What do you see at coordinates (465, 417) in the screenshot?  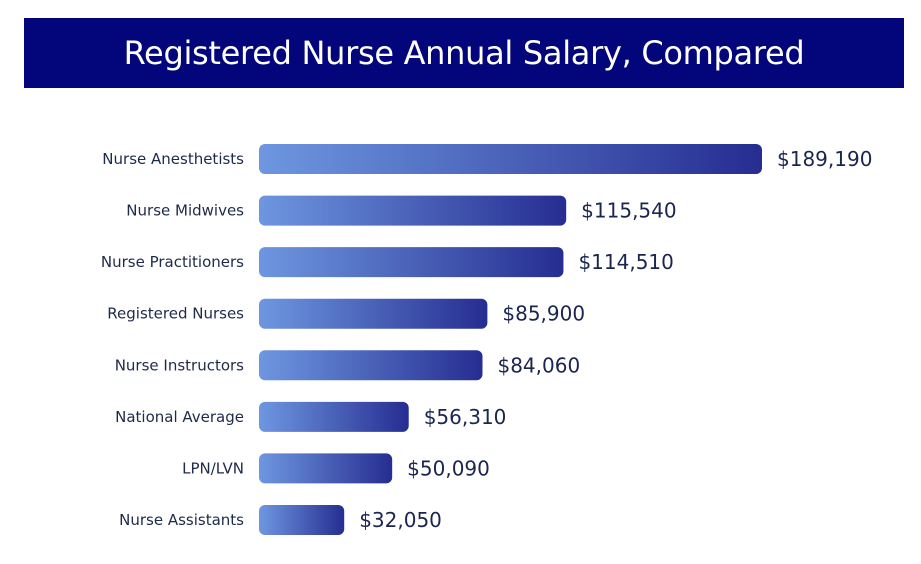 I see `value-label: $56,310` at bounding box center [465, 417].